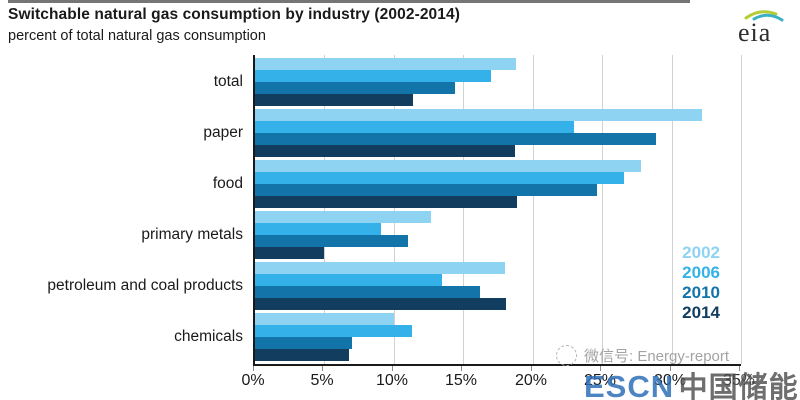  I want to click on legend-entry-2002: 2002, so click(701, 252).